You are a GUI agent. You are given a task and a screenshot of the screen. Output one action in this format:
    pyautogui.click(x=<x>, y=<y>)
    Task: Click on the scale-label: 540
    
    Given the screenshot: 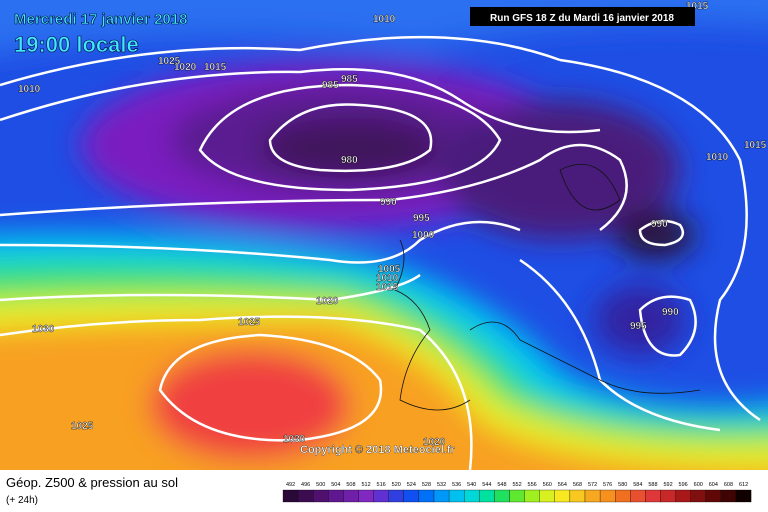 What is the action you would take?
    pyautogui.click(x=471, y=485)
    